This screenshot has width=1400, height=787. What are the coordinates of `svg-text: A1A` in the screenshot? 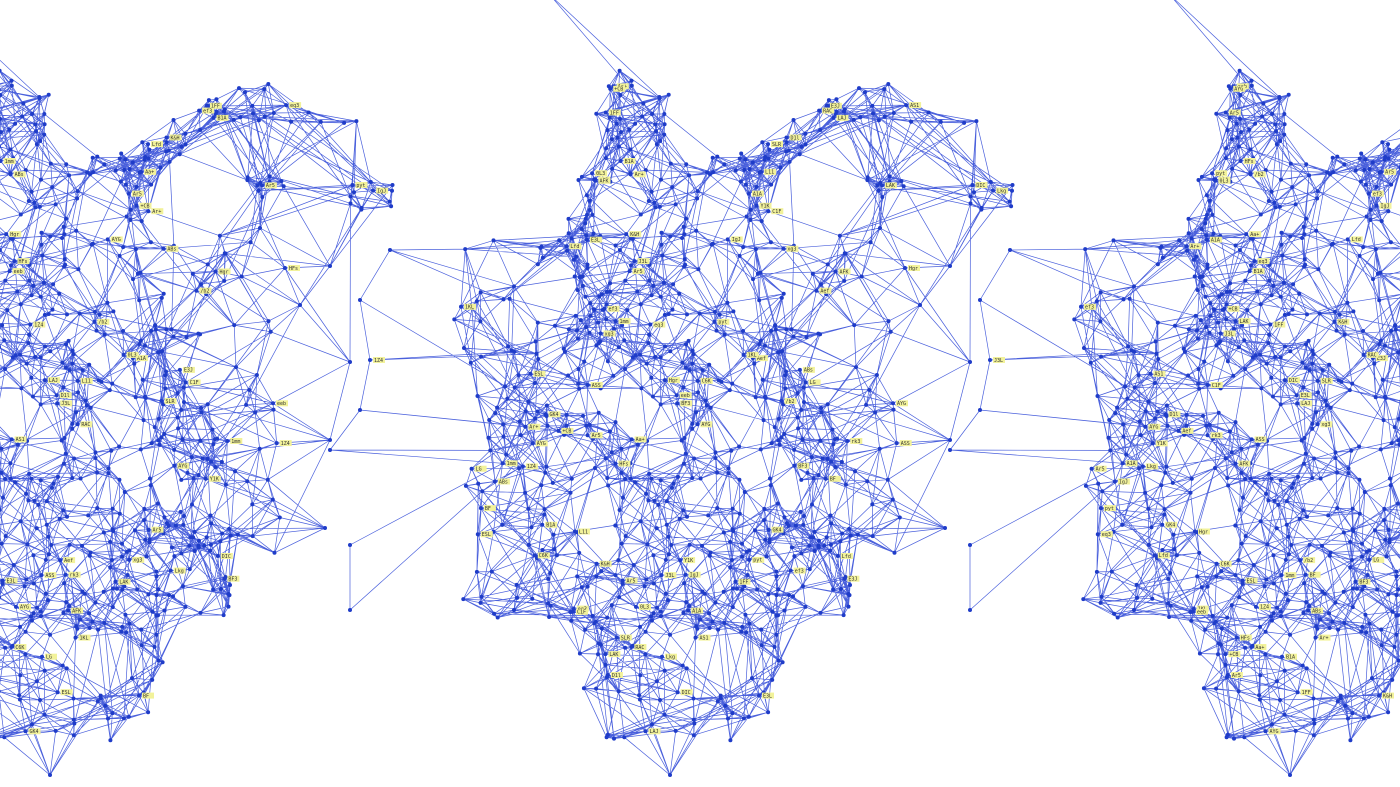 It's located at (1215, 241).